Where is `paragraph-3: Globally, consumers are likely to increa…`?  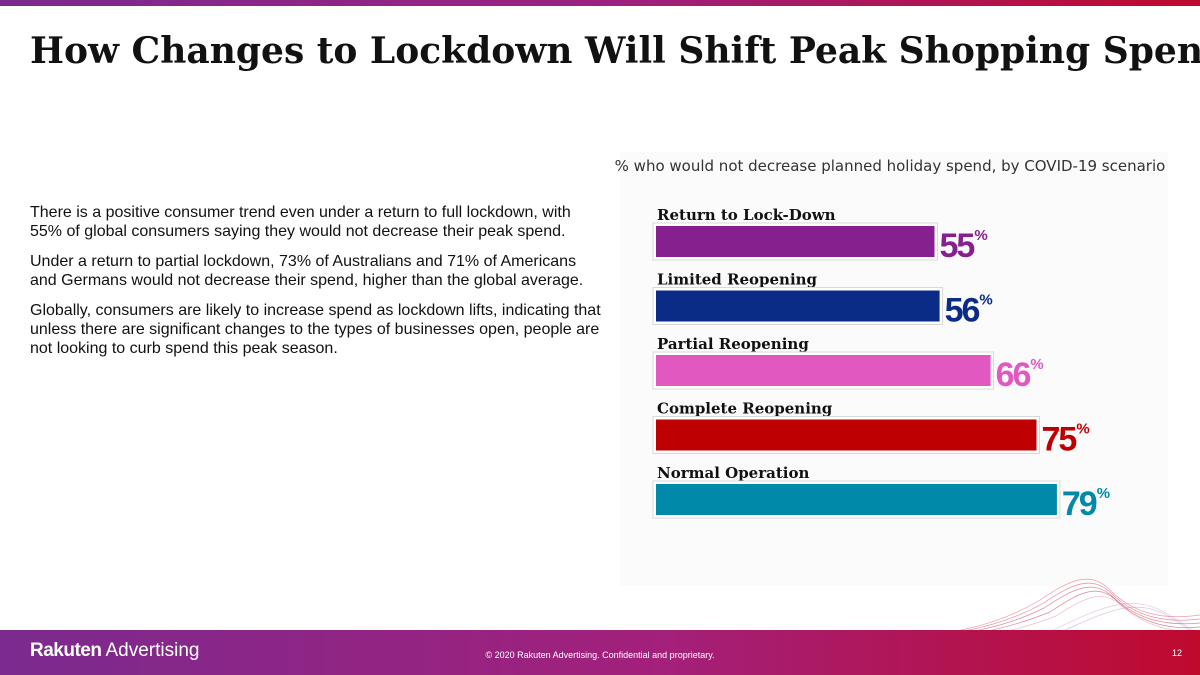
paragraph-3: Globally, consumers are likely to increa… is located at coordinates (315, 329).